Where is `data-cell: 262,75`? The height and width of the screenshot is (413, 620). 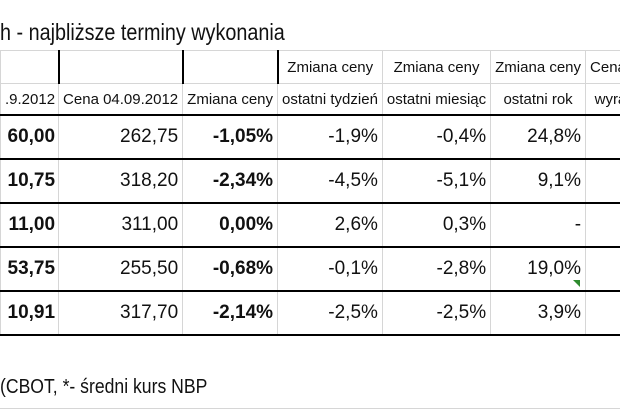 data-cell: 262,75 is located at coordinates (121, 137).